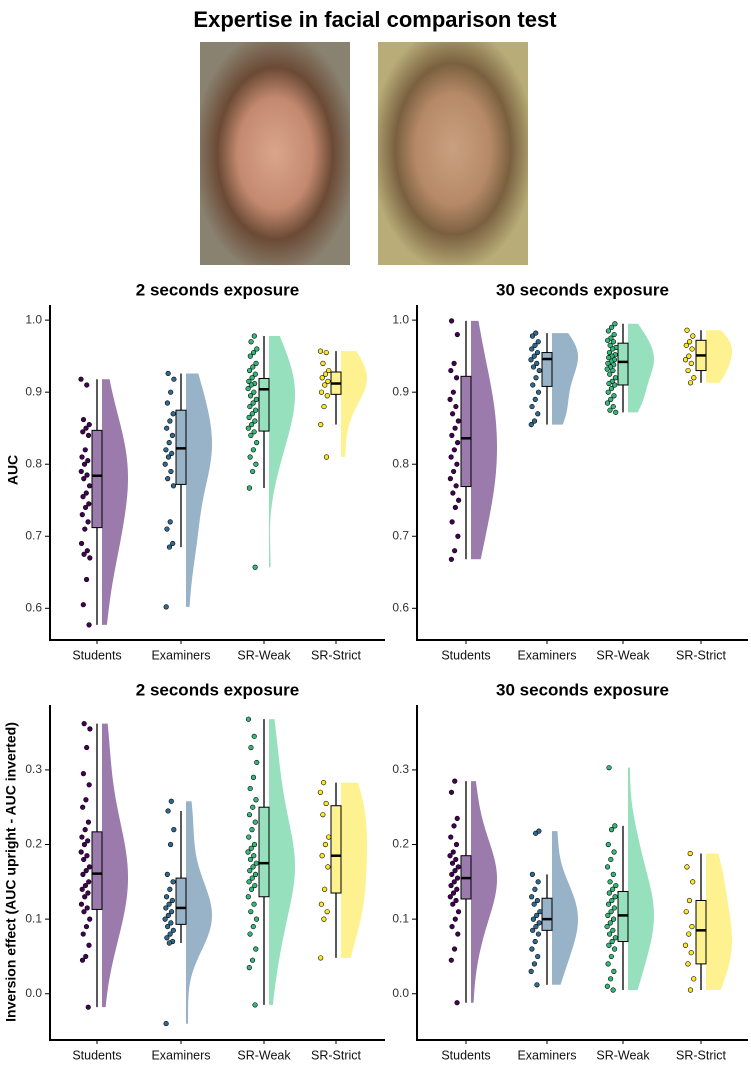  What do you see at coordinates (623, 655) in the screenshot?
I see `x-tick-label: SR-Weak` at bounding box center [623, 655].